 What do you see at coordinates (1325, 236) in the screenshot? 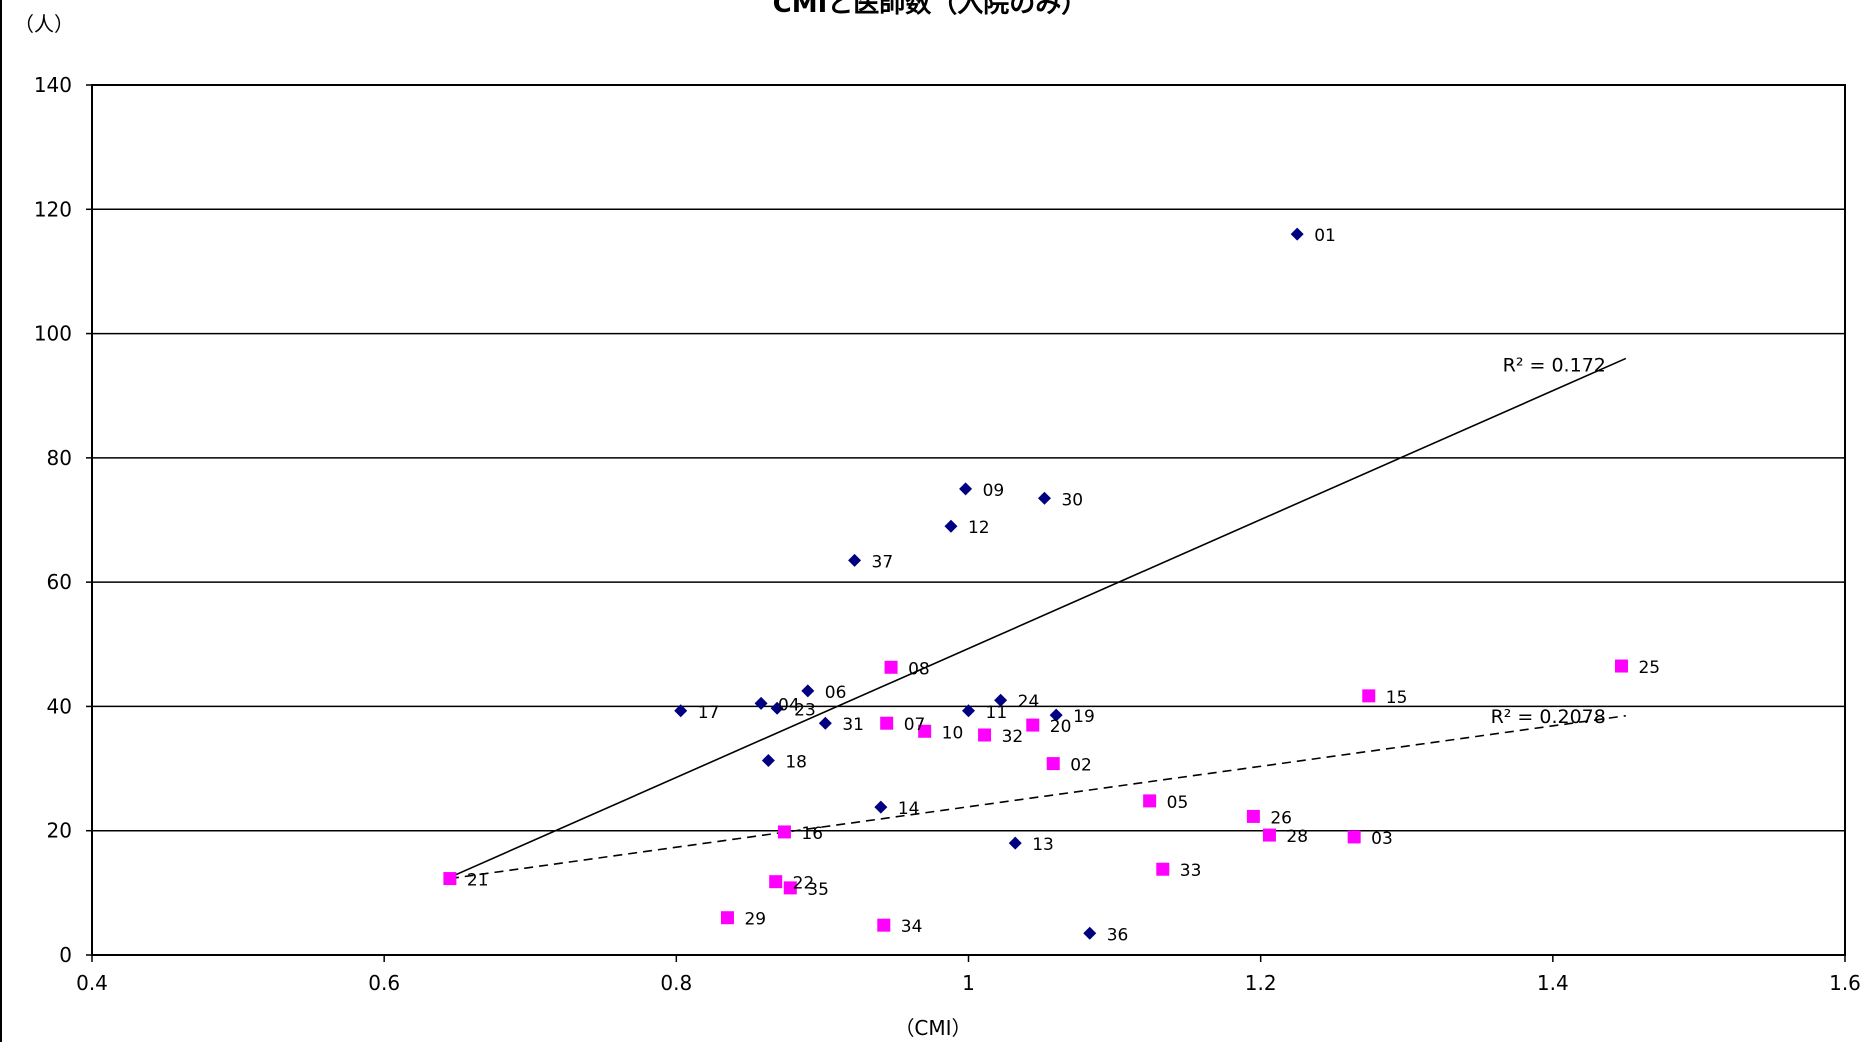
I see `point-label-01: 01` at bounding box center [1325, 236].